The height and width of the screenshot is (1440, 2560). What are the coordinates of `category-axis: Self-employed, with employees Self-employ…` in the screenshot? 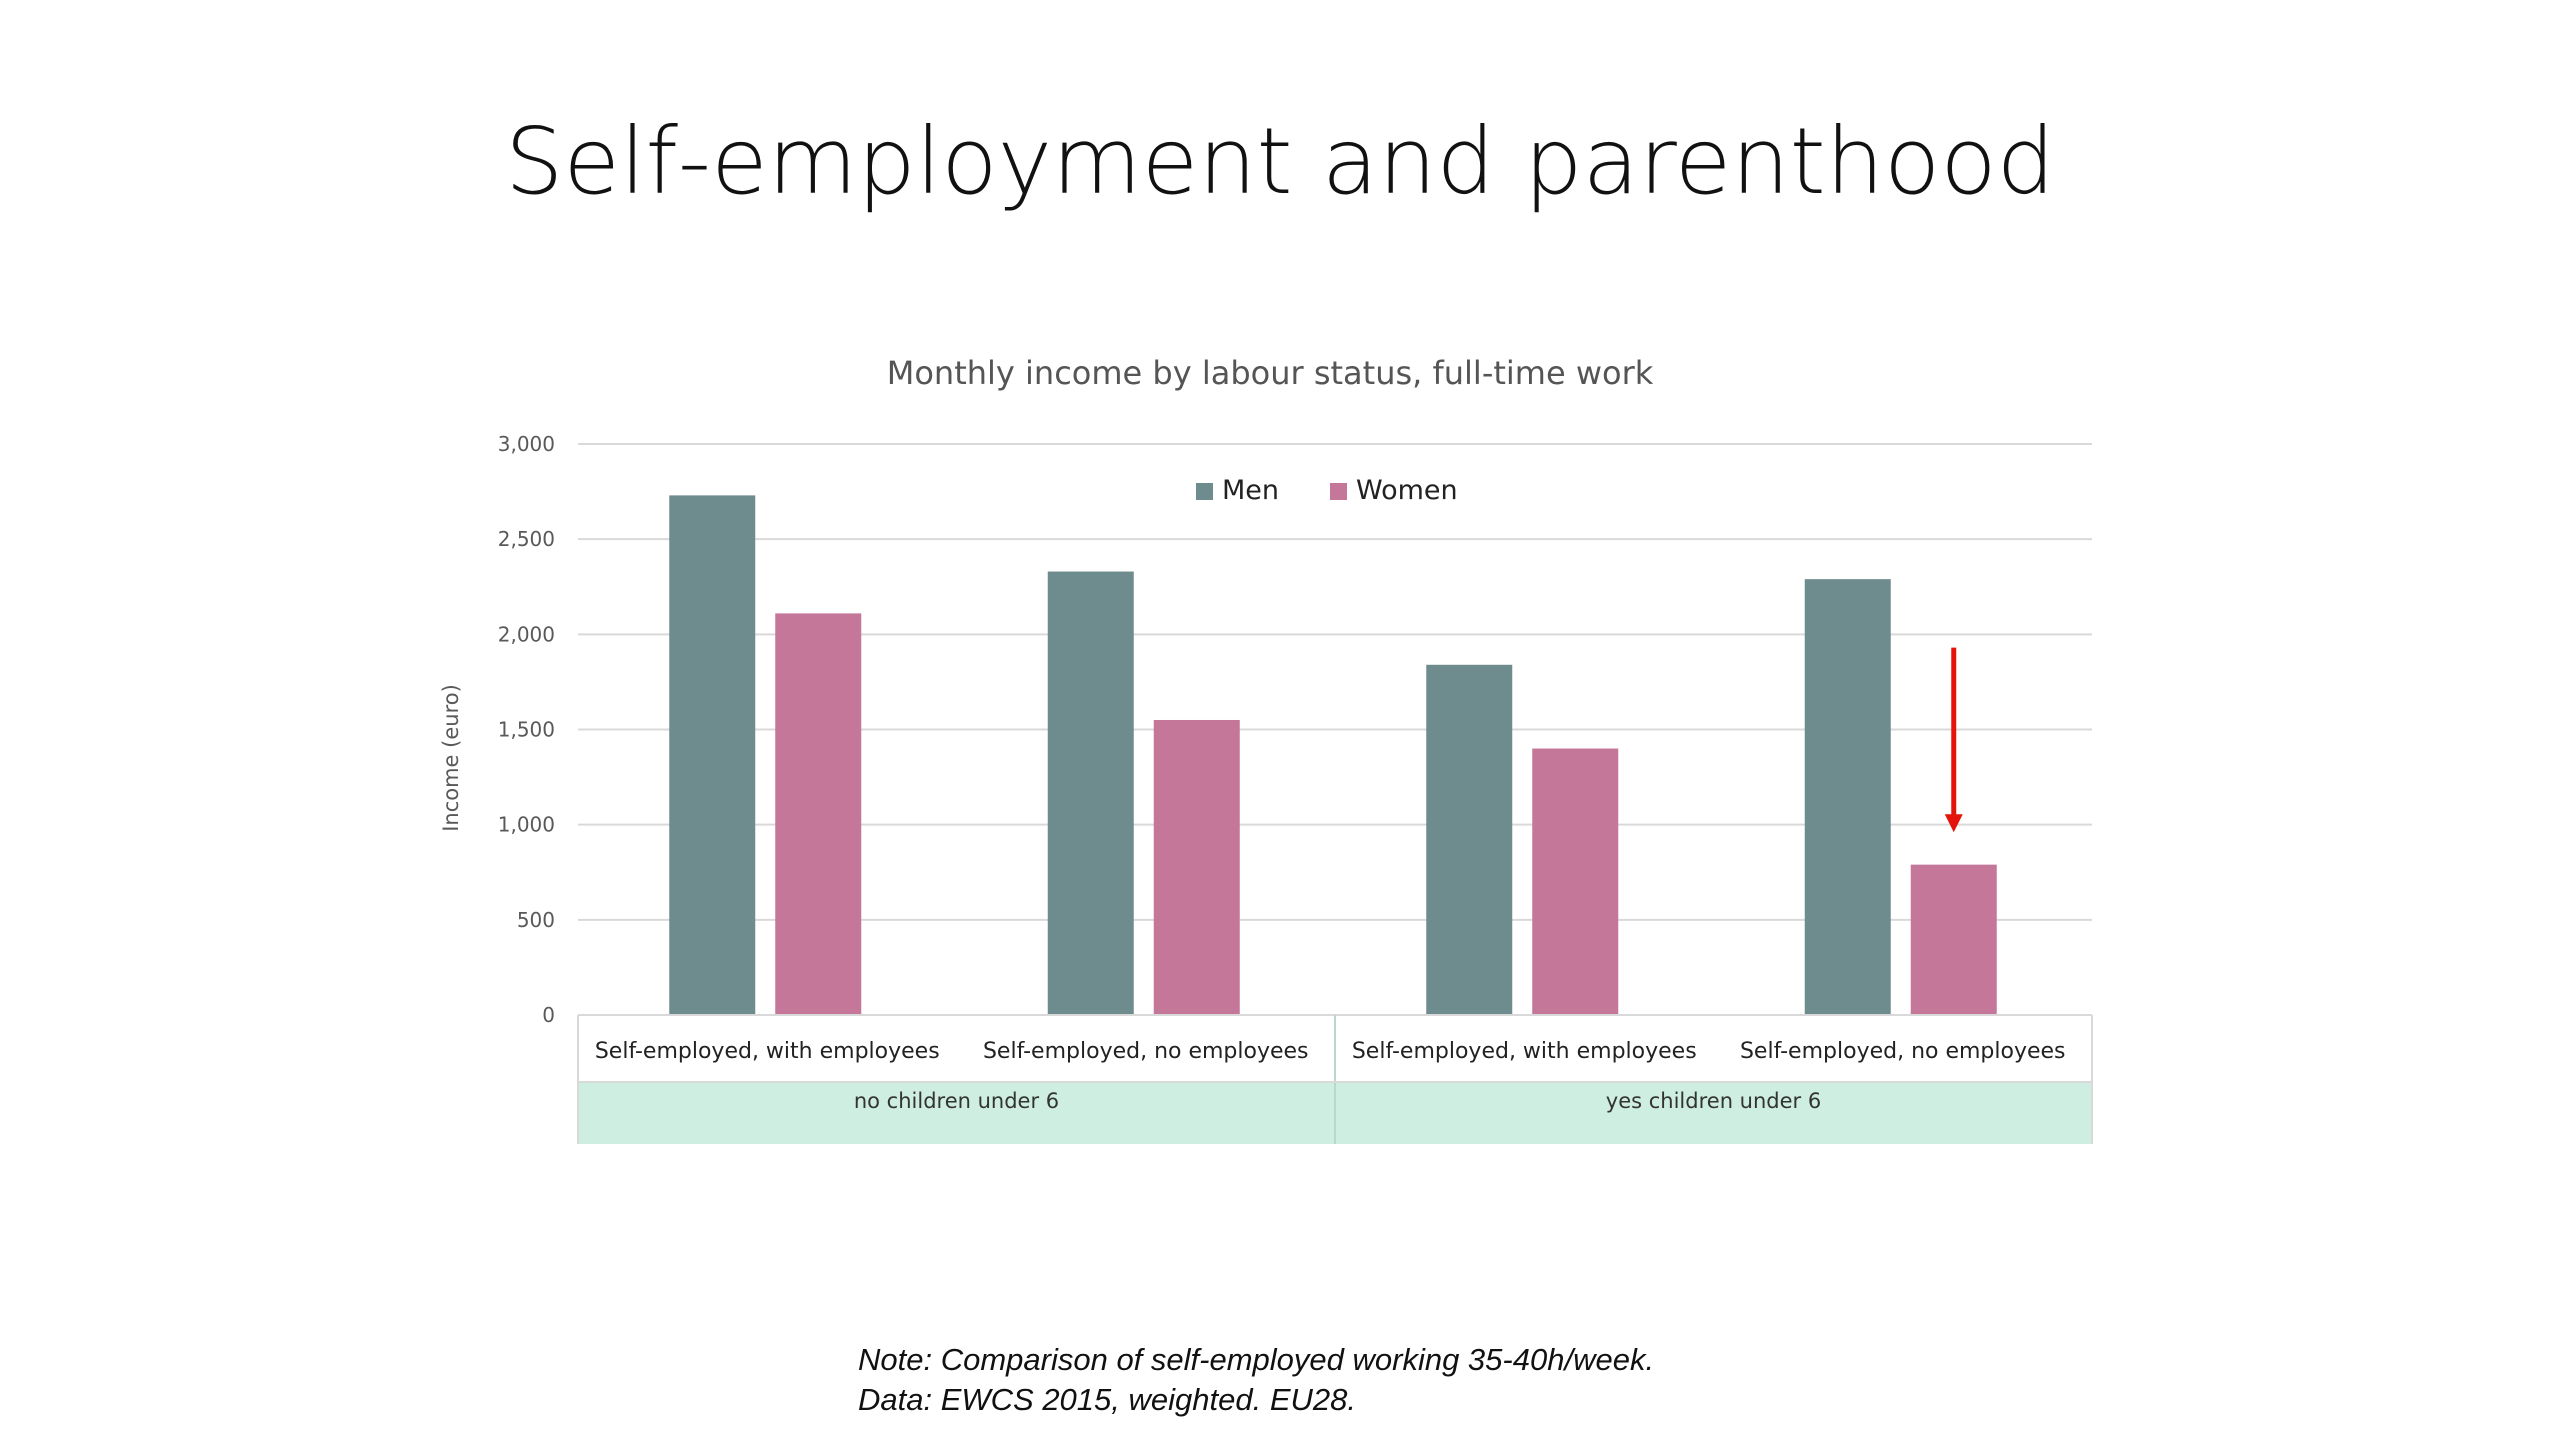 It's located at (1335, 1079).